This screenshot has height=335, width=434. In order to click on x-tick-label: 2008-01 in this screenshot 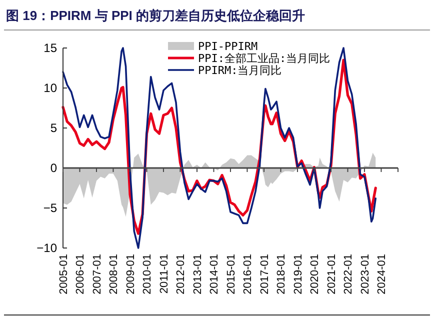, I will do `click(114, 274)`.